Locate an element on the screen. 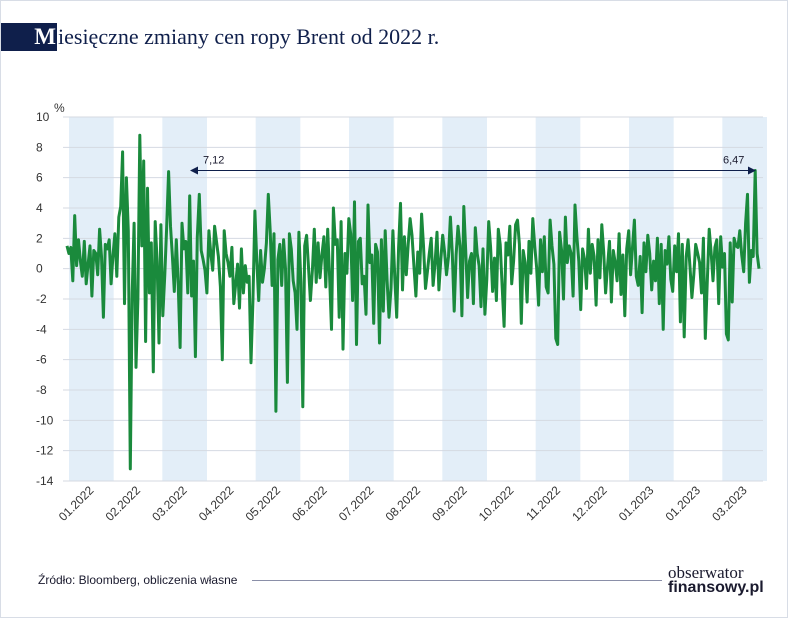 The width and height of the screenshot is (788, 618). y-axis-ticks: -14 -12 -10 -8 -6 -4 -2 0 2 4 6 8 10% is located at coordinates (50, 294).